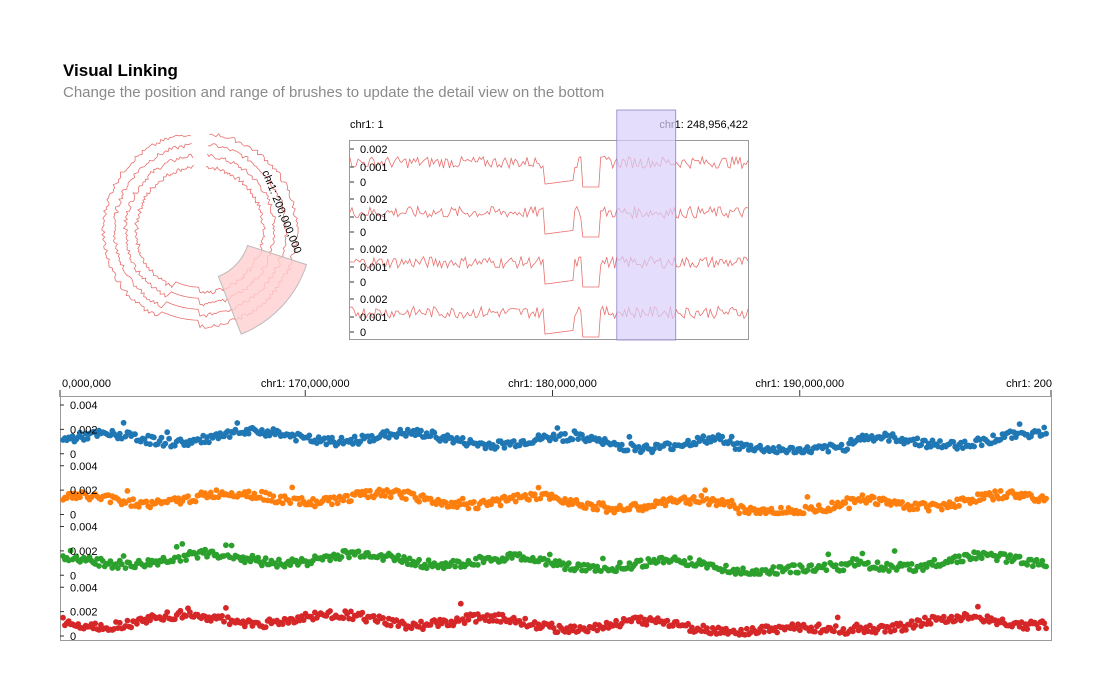 The height and width of the screenshot is (700, 1114). Describe the element at coordinates (305, 384) in the screenshot. I see `detail-x-tick-label: chr1: 170,000,000` at that location.